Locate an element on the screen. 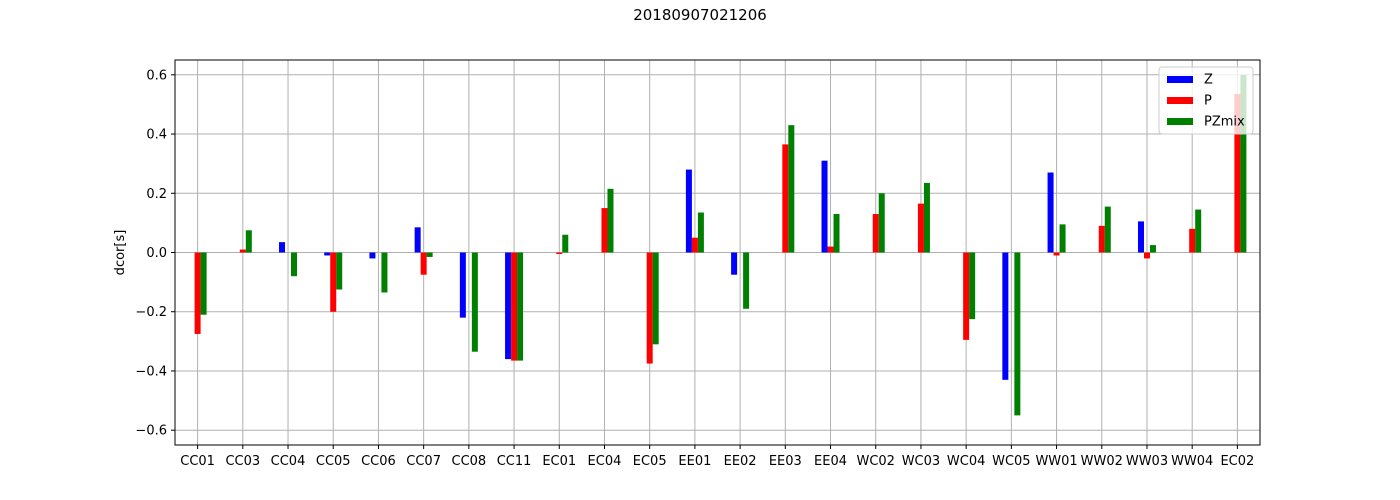  bar-p-ec02 is located at coordinates (1237, 173).